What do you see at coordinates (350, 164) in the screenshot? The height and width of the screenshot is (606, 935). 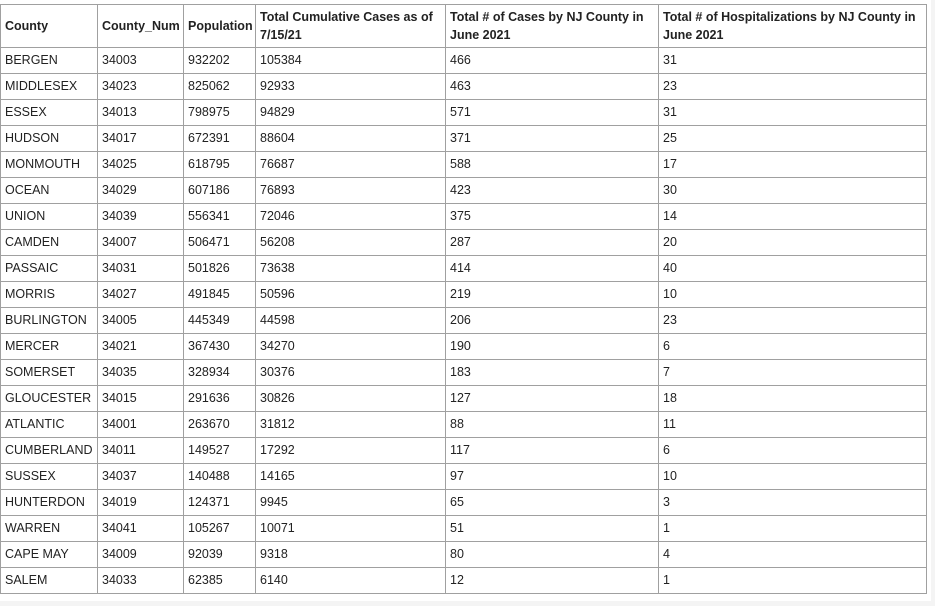 I see `cell-cumulative-cases: 76687` at bounding box center [350, 164].